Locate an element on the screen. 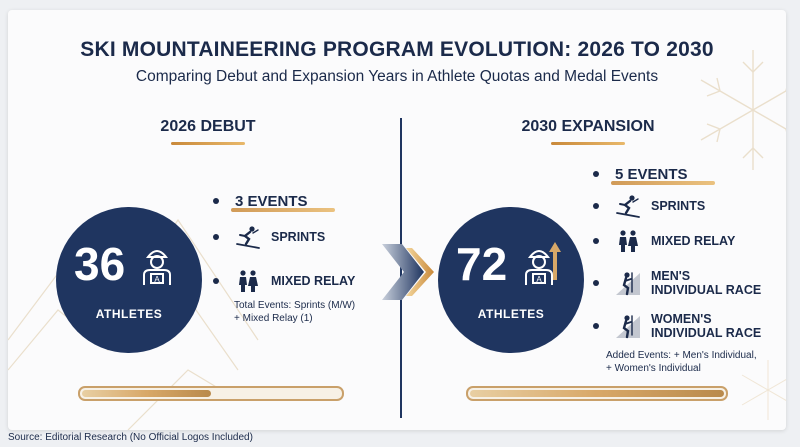 The width and height of the screenshot is (800, 447). mens-name-line2: INDIVIDUAL RACE is located at coordinates (706, 290).